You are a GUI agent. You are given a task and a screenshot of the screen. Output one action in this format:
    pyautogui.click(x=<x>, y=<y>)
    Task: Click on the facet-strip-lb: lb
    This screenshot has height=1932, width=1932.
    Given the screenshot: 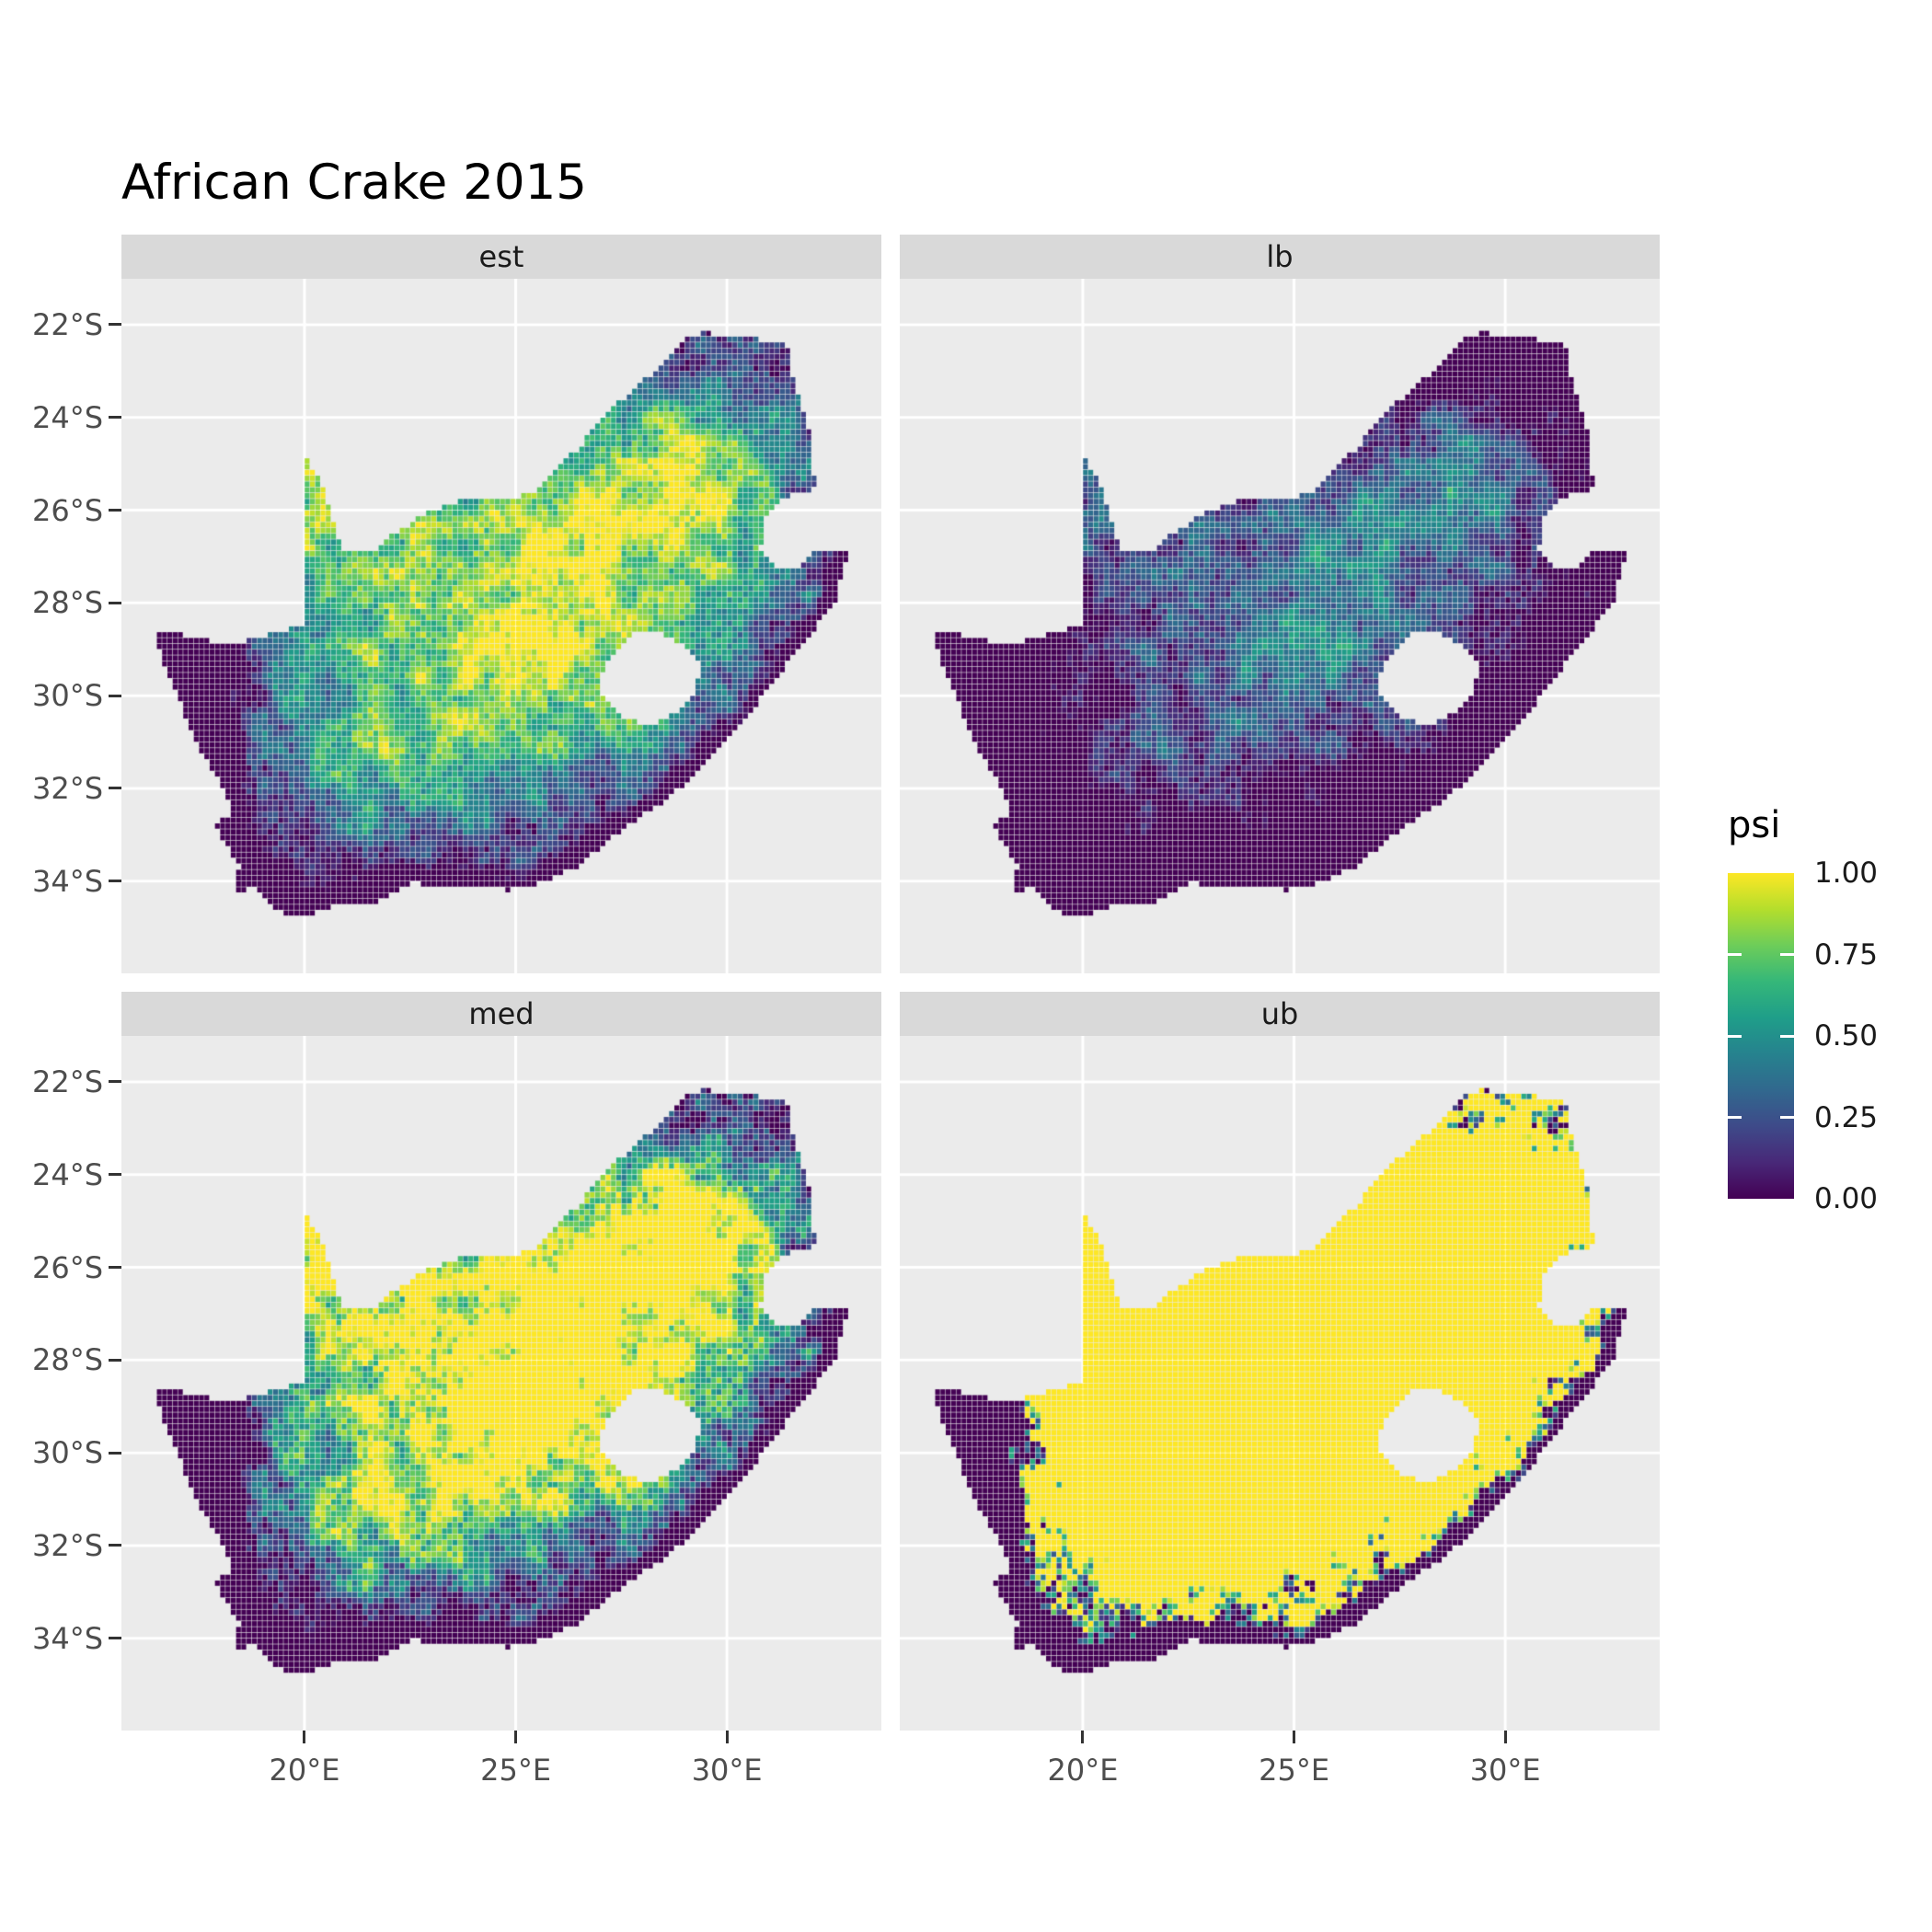 What is the action you would take?
    pyautogui.click(x=1280, y=257)
    